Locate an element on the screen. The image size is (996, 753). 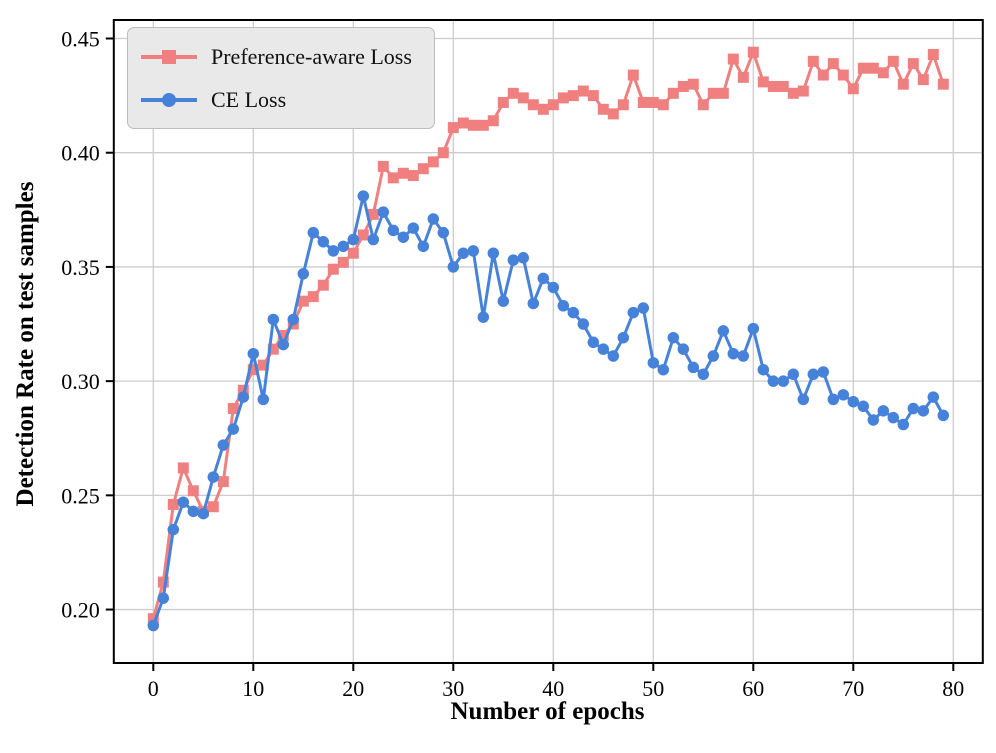
x-tick-label: 60 is located at coordinates (753, 688).